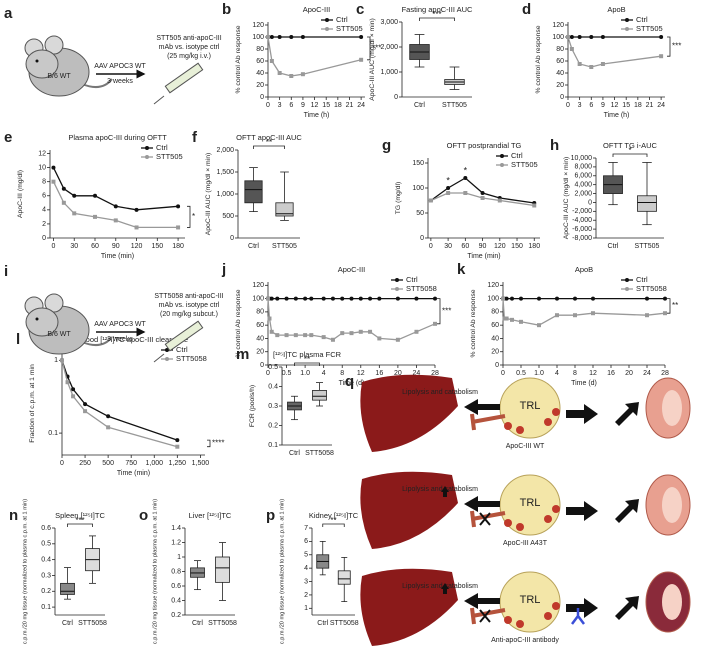 The height and width of the screenshot is (658, 706). Describe the element at coordinates (485, 616) in the screenshot. I see `cross` at that location.